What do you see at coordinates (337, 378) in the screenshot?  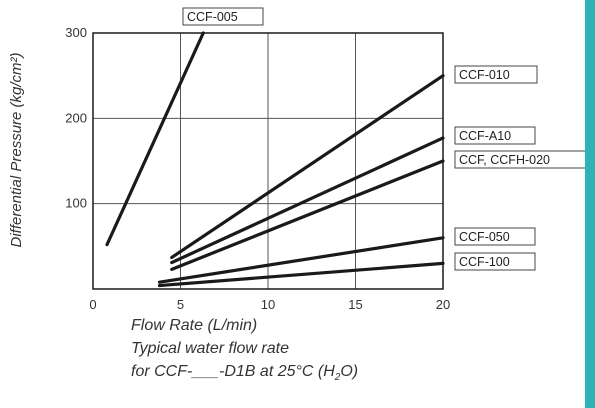 I see `caption-subscript: 2` at bounding box center [337, 378].